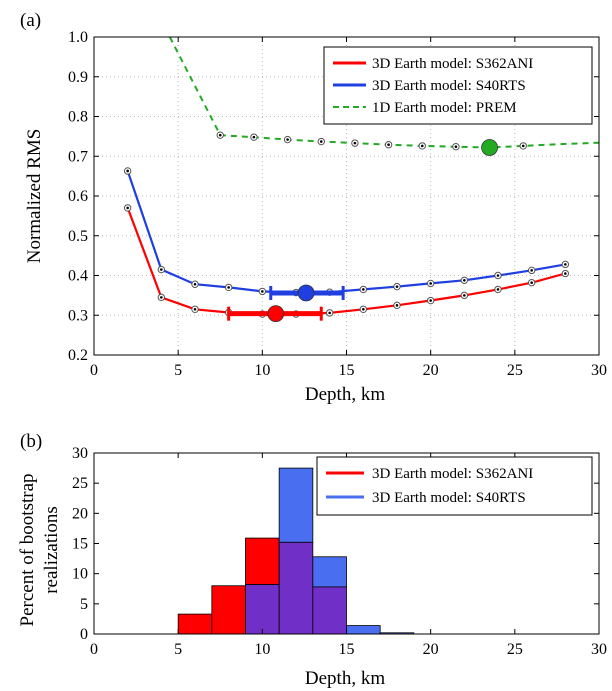  Describe the element at coordinates (78, 196) in the screenshot. I see `y-tick-label: 0.6` at that location.